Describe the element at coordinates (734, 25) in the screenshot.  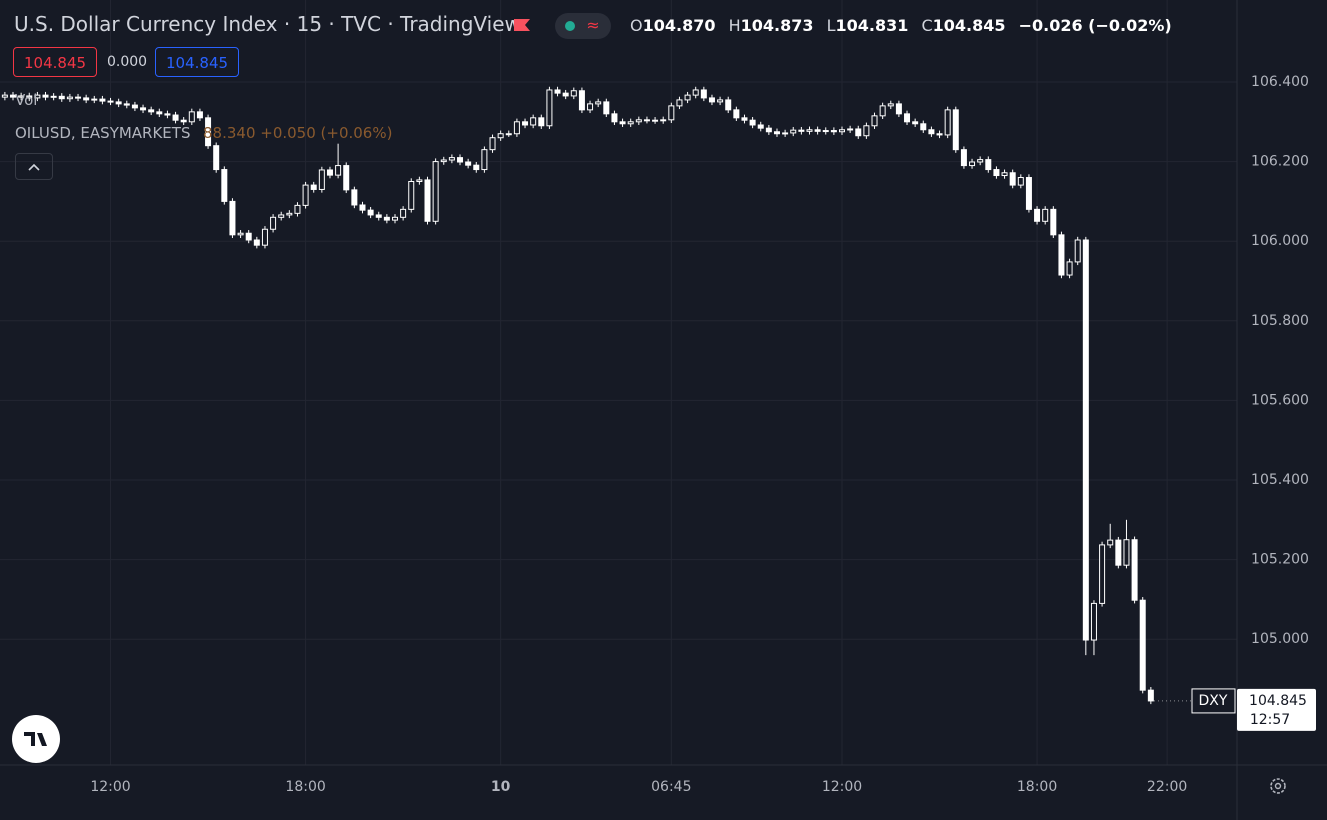
I see `legend-key: H` at that location.